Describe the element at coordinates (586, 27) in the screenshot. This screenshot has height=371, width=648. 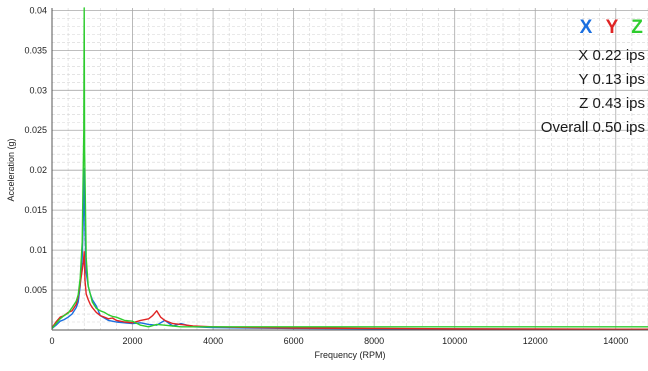
I see `legend-x-letter: X` at that location.